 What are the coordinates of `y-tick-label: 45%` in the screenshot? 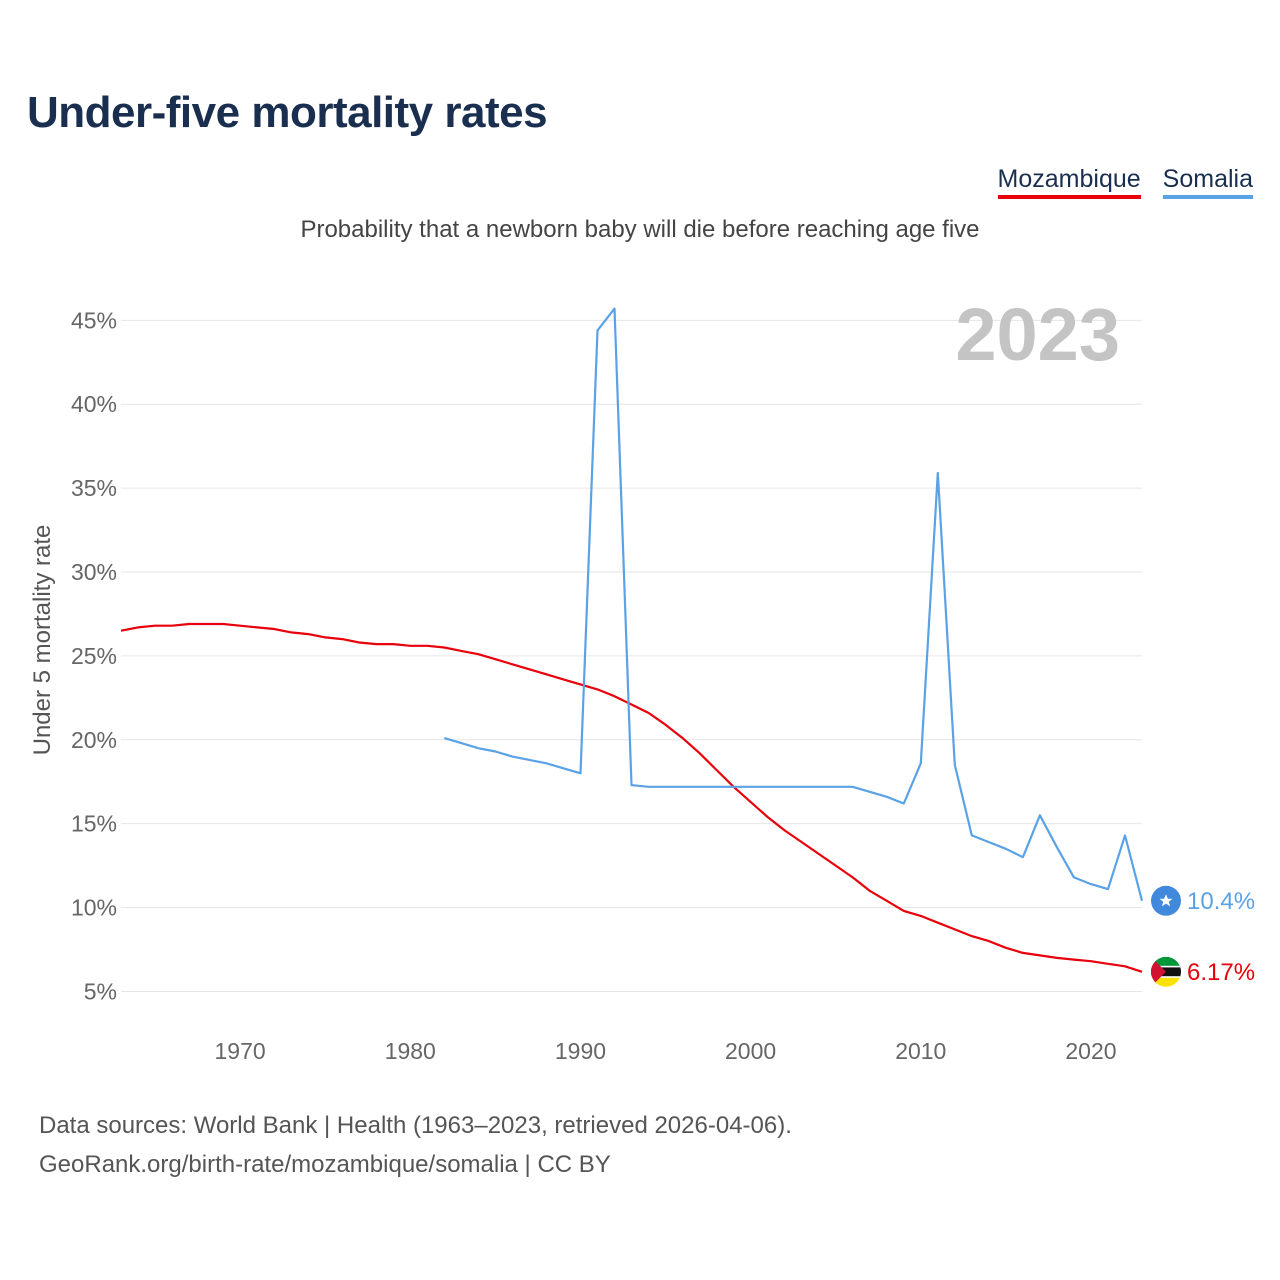 It's located at (94, 320).